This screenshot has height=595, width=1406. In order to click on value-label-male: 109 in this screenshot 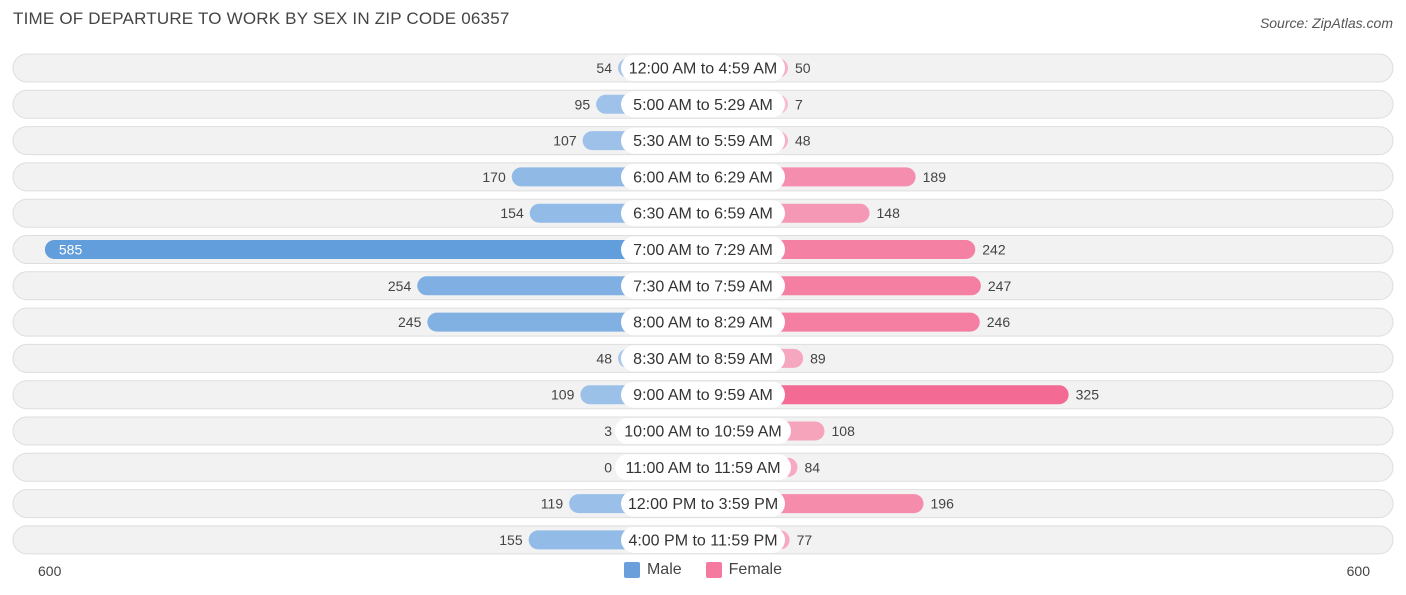, I will do `click(563, 395)`.